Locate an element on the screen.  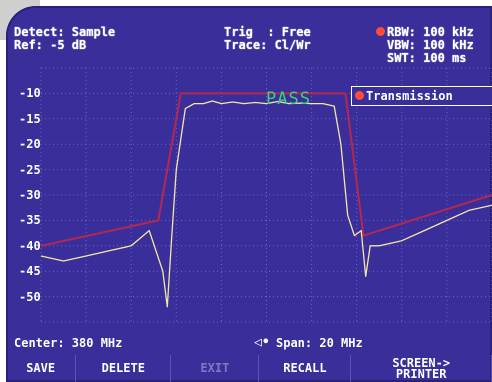
y-tick-label: -20 is located at coordinates (30, 144).